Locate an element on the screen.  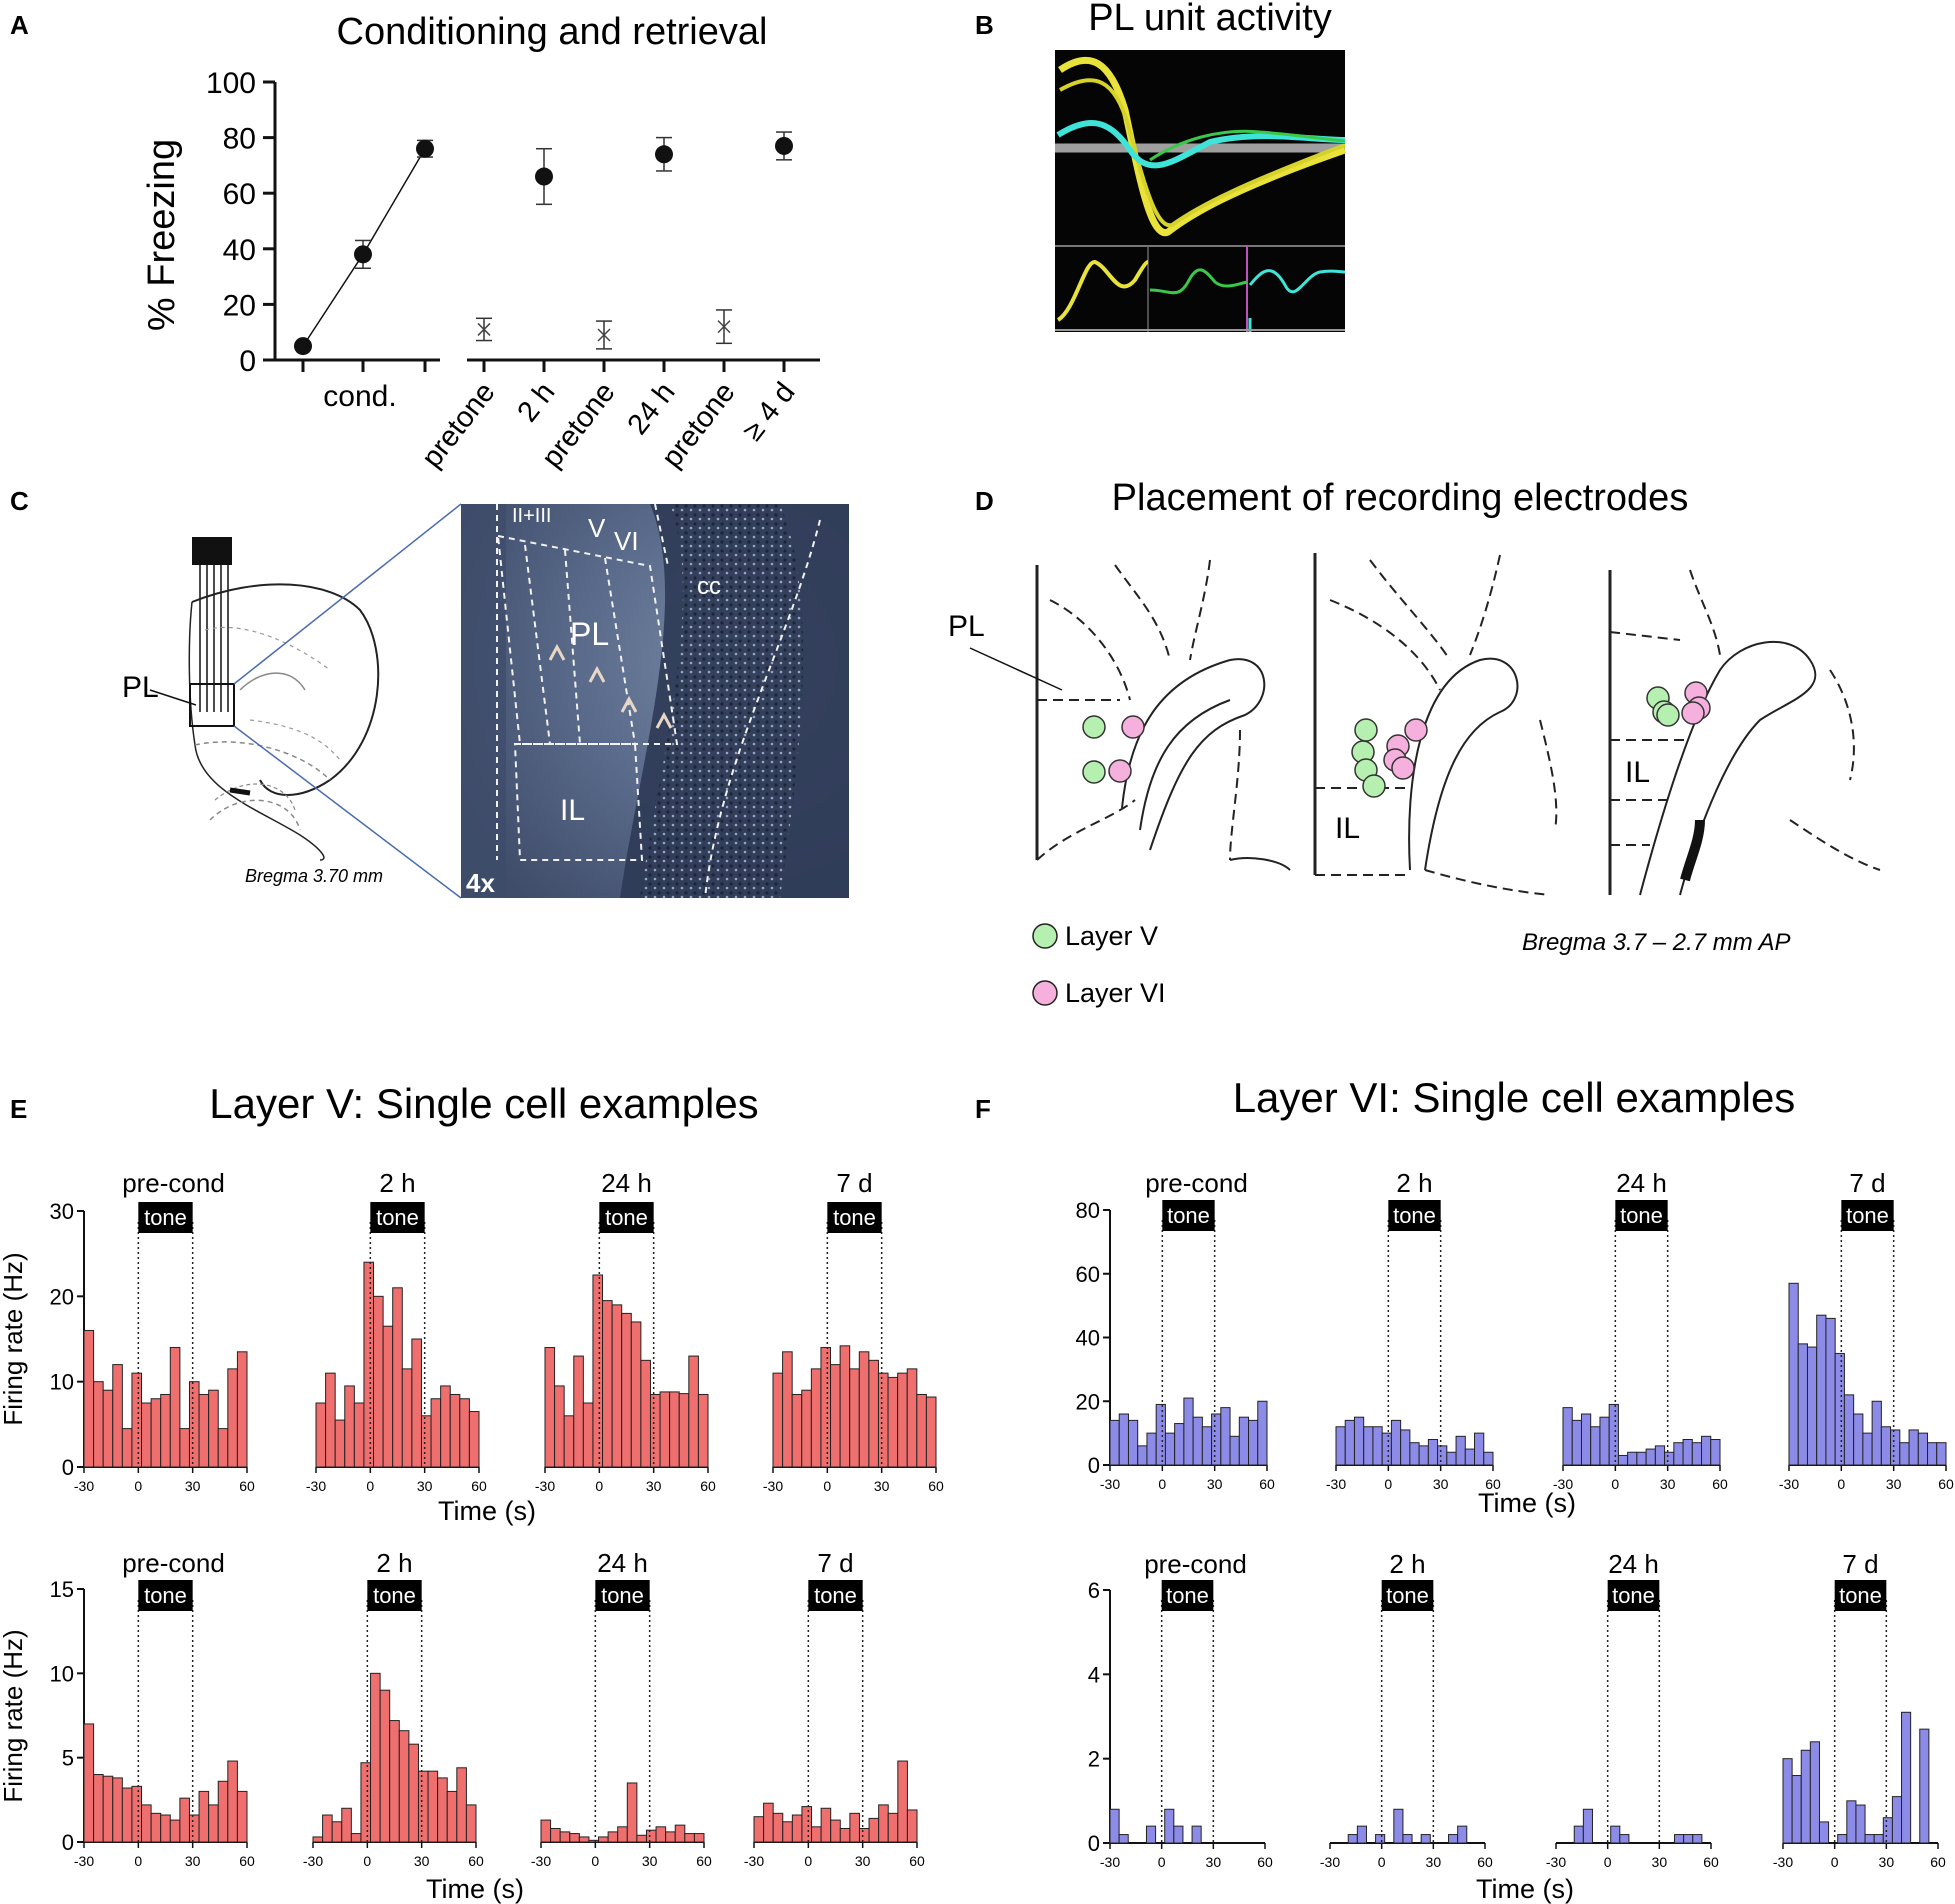
psth-y-tick-label: 20 is located at coordinates (62, 1296).